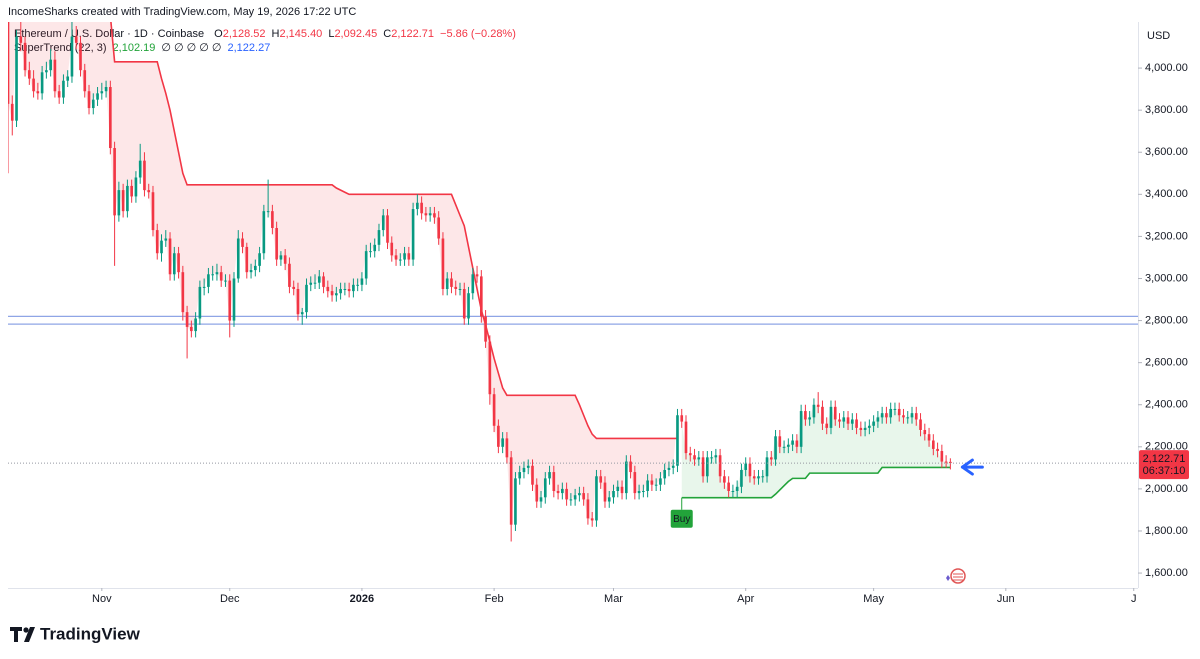 This screenshot has width=1200, height=659. Describe the element at coordinates (1166, 405) in the screenshot. I see `y-tick-label: 2,400.00` at that location.